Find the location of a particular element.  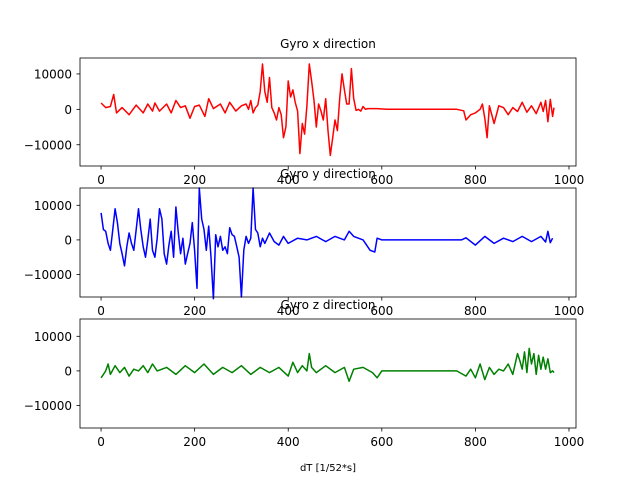

gyro-y-y-tick-label: −10000 is located at coordinates (48, 275).